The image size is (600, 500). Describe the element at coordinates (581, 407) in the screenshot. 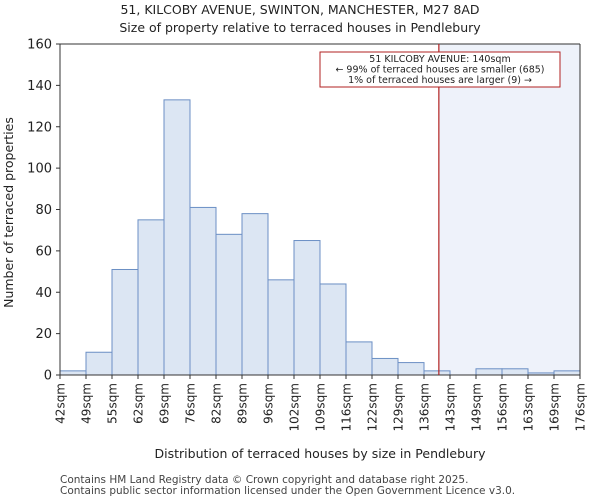

I see `x-tick-label: 176sqm` at that location.